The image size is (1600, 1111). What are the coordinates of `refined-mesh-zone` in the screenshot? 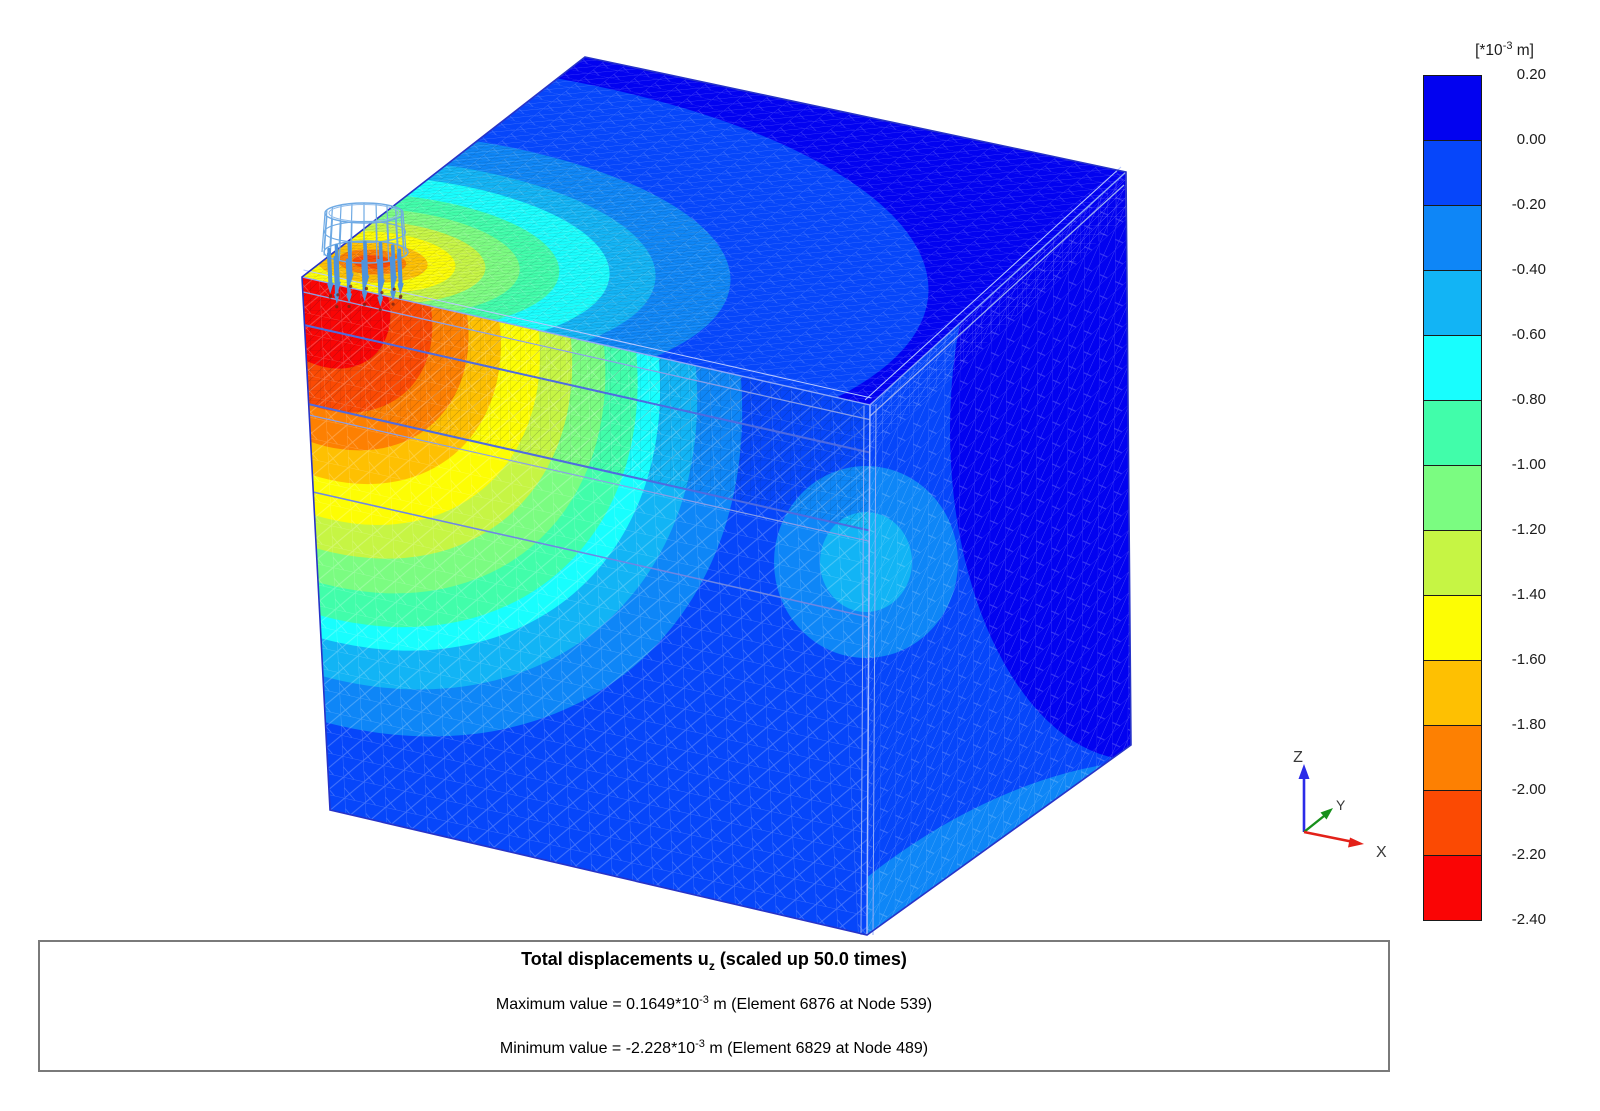 It's located at (516, 262).